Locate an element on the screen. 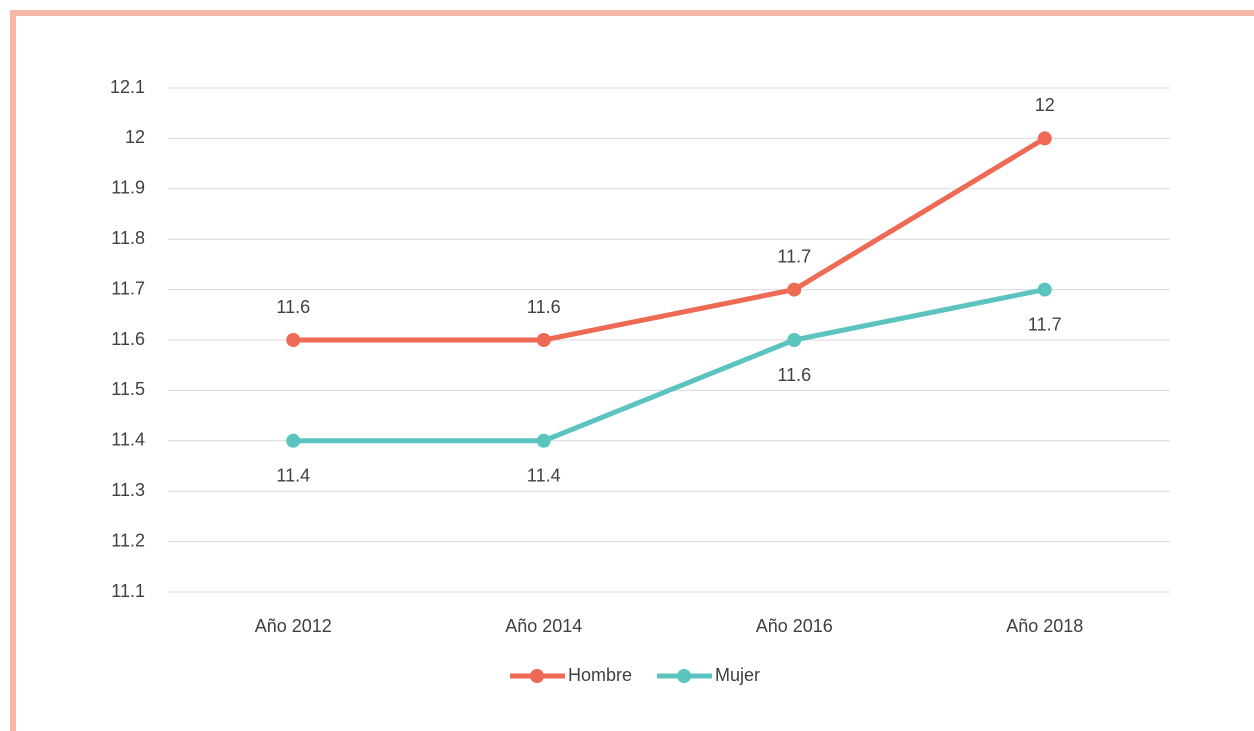 The width and height of the screenshot is (1254, 731). x-tick-label: Año 2018 is located at coordinates (1044, 626).